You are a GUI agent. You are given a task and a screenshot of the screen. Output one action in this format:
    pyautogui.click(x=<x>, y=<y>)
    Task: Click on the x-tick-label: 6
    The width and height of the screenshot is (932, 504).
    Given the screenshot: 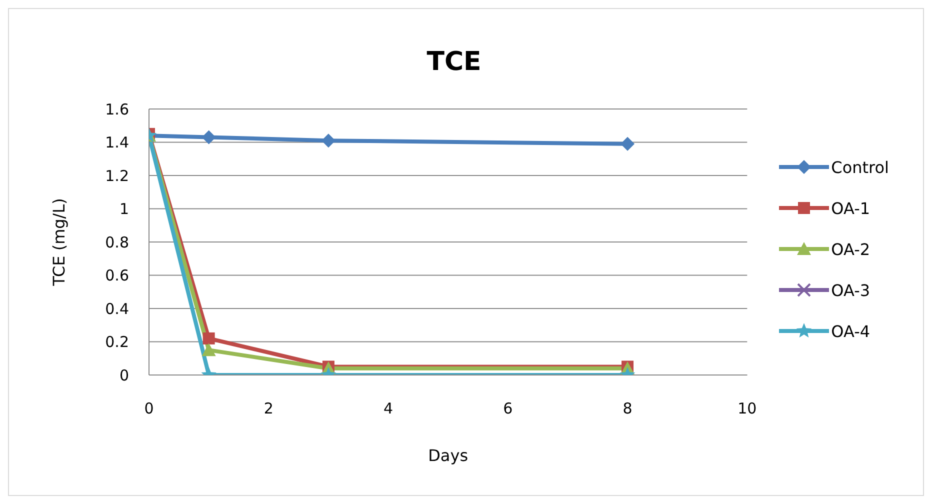 What is the action you would take?
    pyautogui.click(x=508, y=409)
    